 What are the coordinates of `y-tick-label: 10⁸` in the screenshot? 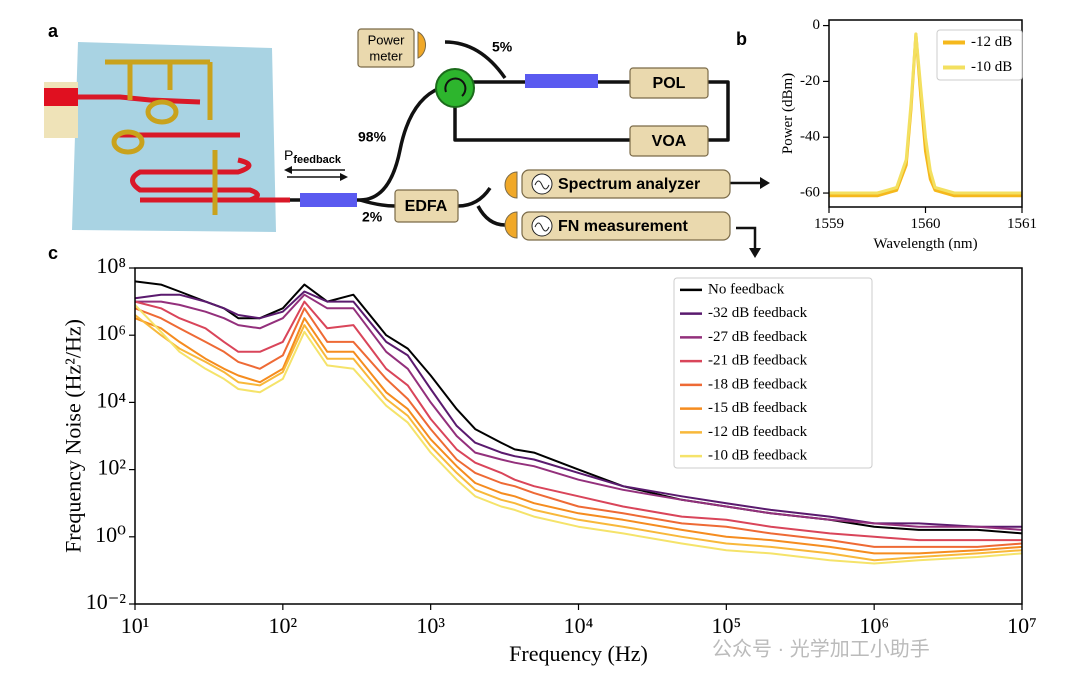 It's located at (111, 265).